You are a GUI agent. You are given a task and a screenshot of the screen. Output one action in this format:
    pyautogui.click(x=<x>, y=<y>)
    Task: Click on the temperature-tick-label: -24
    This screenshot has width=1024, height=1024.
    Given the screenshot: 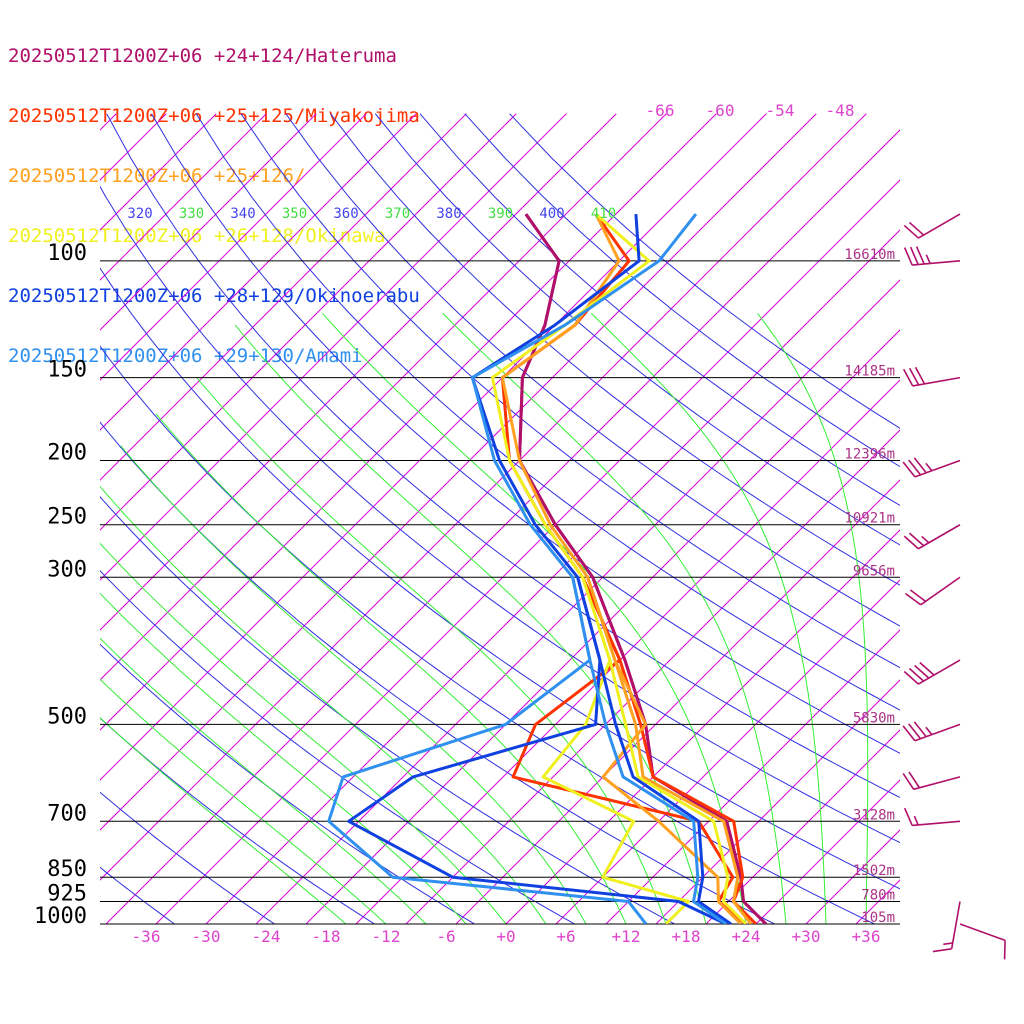 What is the action you would take?
    pyautogui.click(x=266, y=936)
    